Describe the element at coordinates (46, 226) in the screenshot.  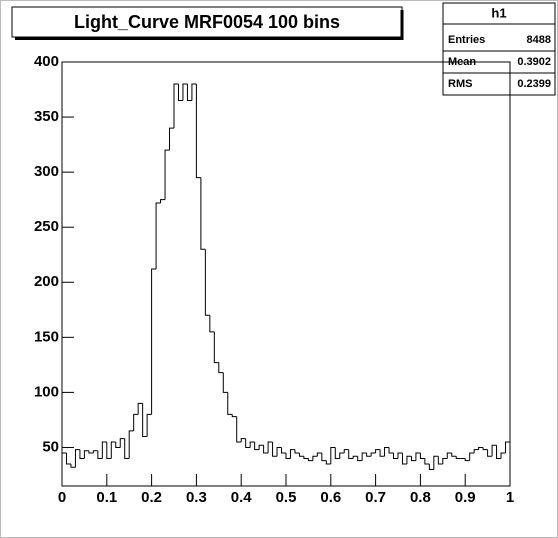
I see `y-tick-label: 250` at that location.